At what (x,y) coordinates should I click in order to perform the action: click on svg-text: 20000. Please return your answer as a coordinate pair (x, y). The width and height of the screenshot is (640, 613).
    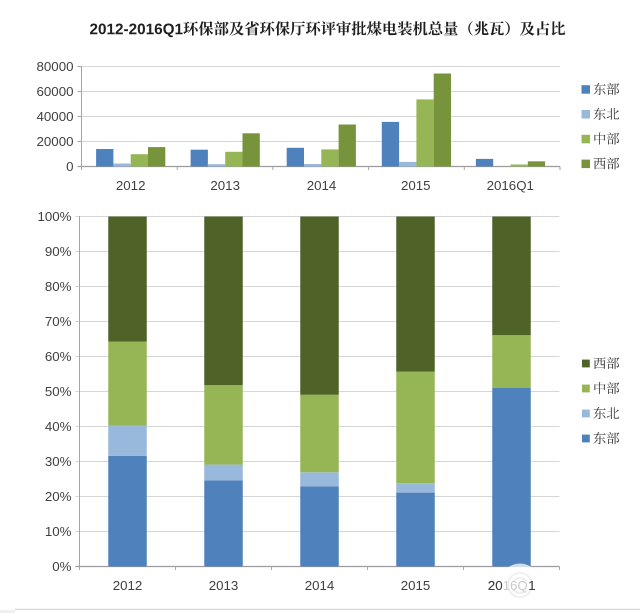
    Looking at the image, I should click on (55, 141).